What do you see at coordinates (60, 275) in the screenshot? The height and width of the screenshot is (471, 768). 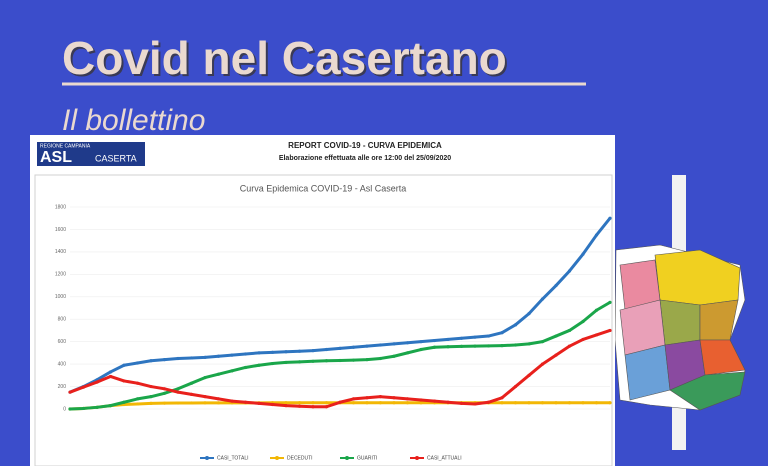 I see `y-tick-label: 1200` at bounding box center [60, 275].